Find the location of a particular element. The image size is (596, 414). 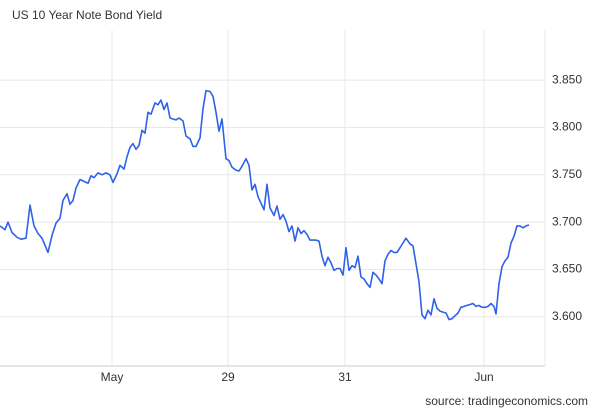

x-tick-label: 29 is located at coordinates (228, 377).